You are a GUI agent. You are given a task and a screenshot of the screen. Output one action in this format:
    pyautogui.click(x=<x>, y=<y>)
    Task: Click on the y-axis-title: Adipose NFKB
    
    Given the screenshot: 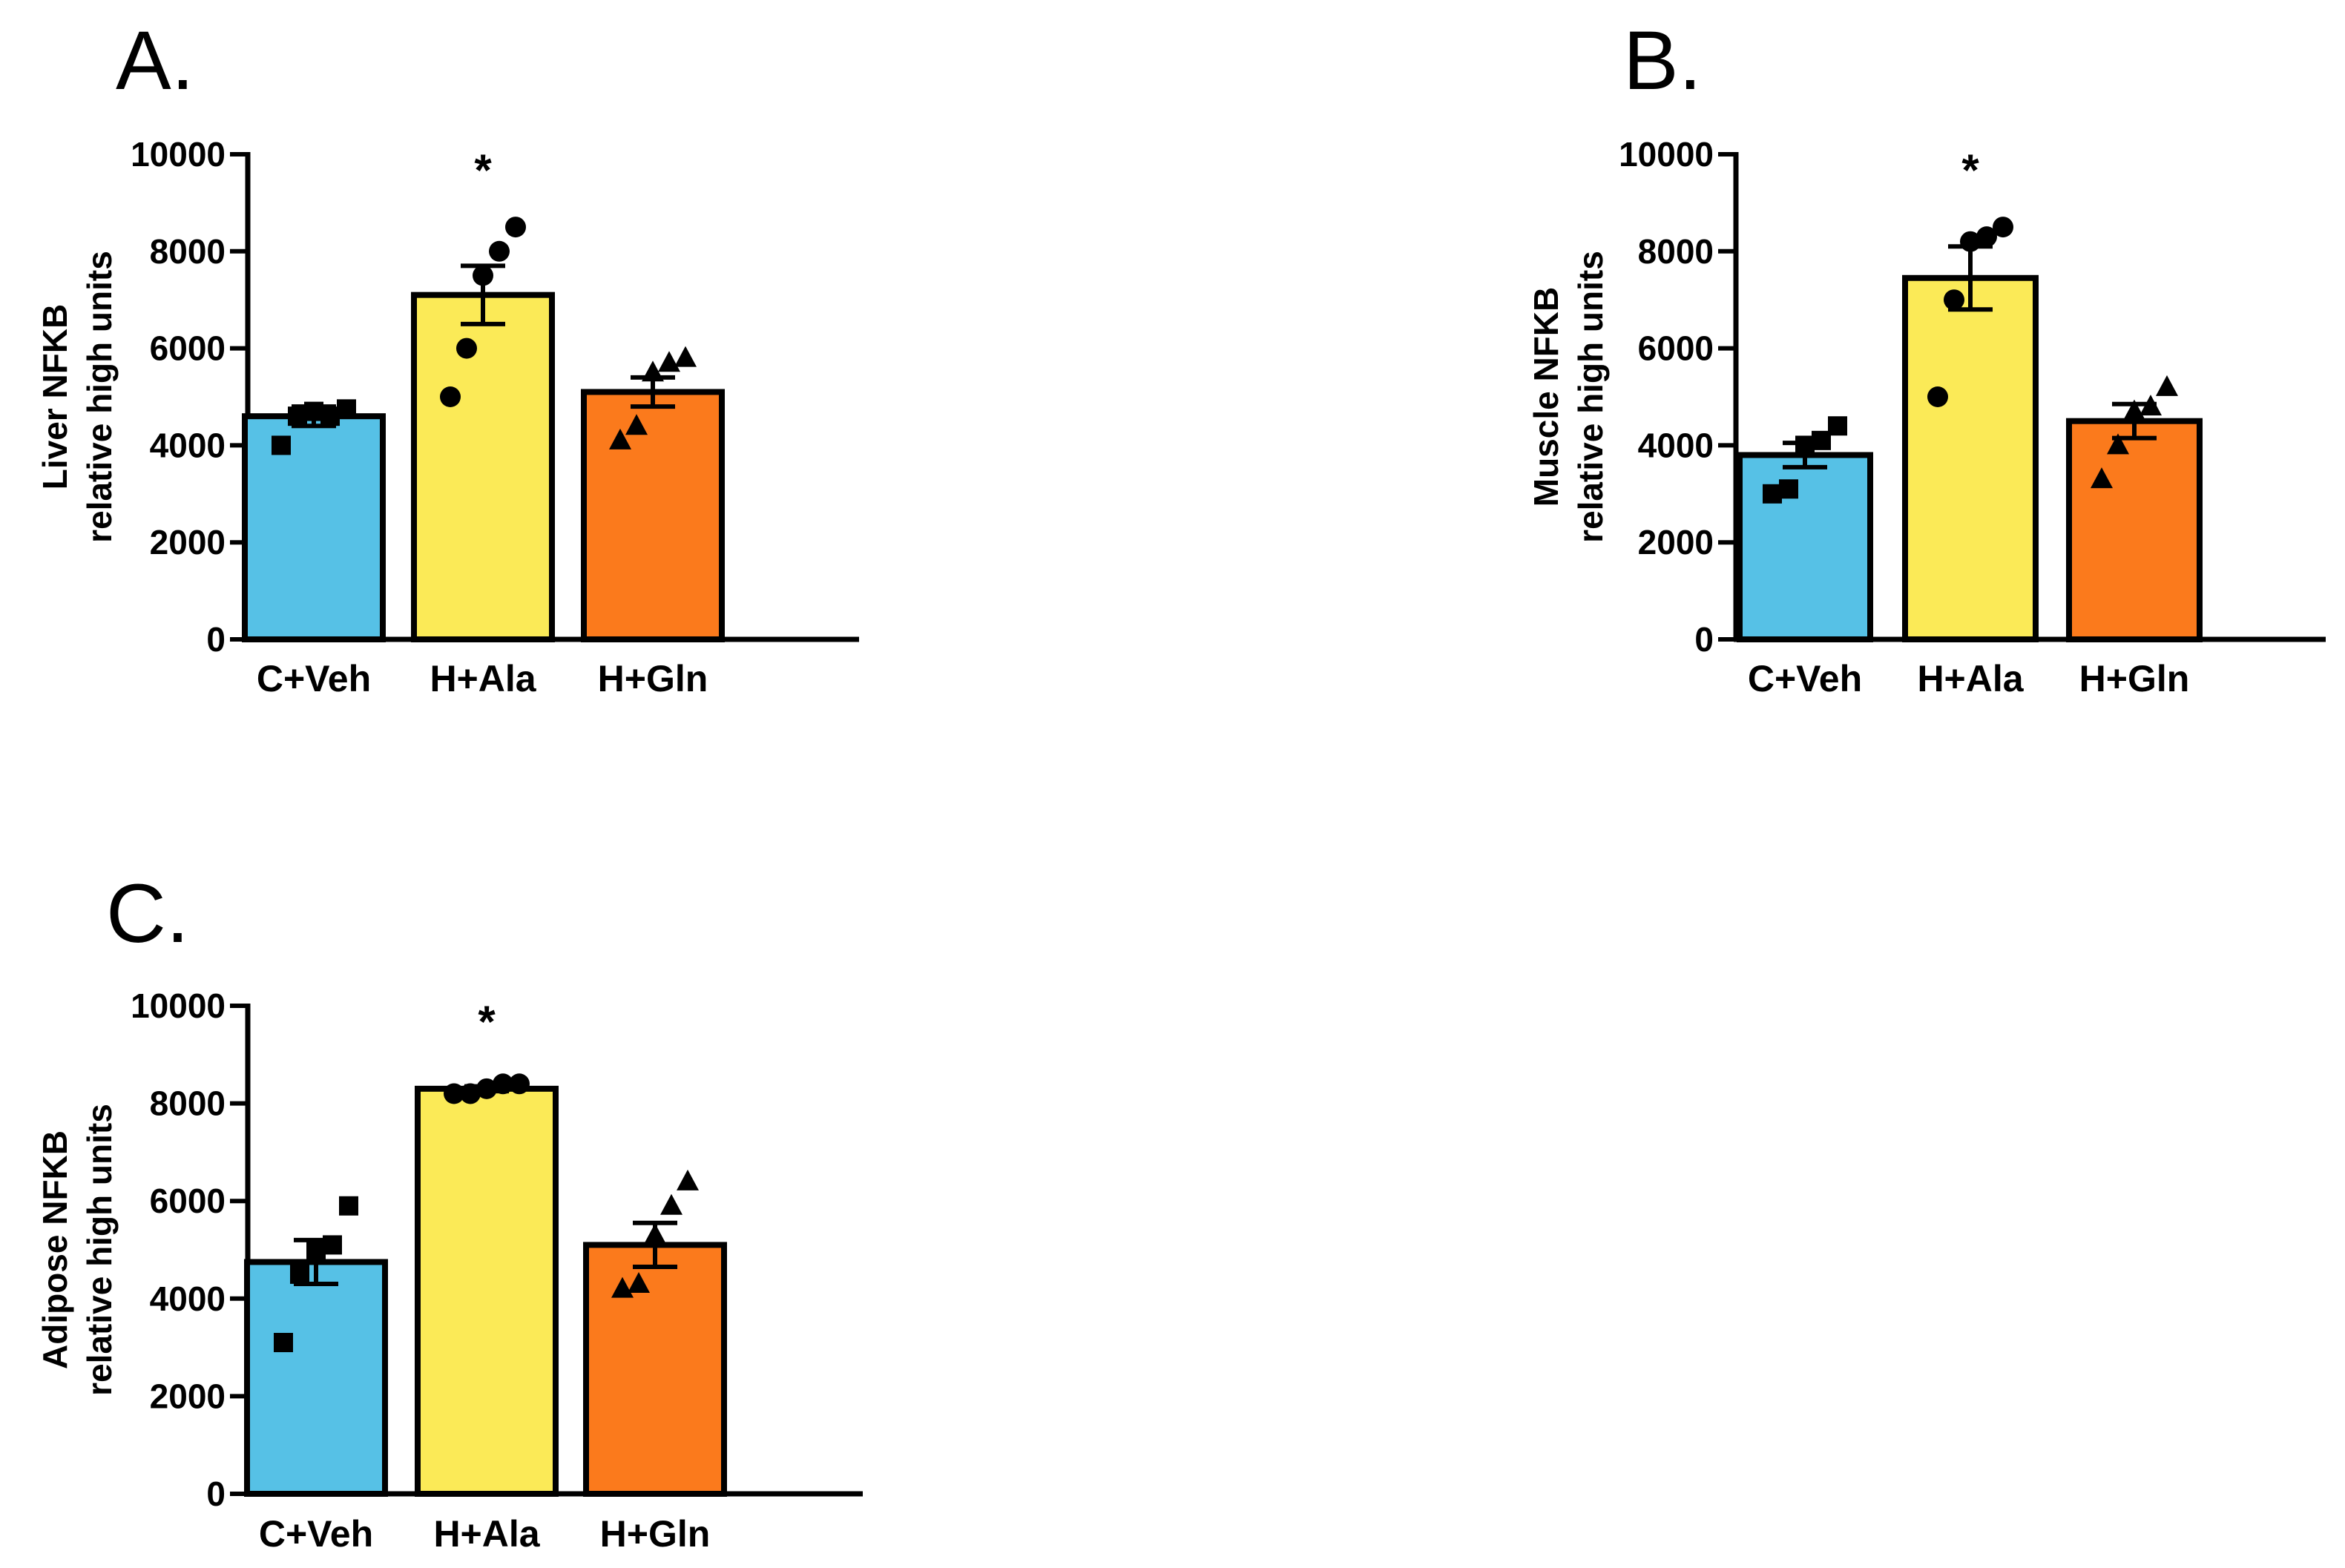 What is the action you would take?
    pyautogui.click(x=55, y=1250)
    